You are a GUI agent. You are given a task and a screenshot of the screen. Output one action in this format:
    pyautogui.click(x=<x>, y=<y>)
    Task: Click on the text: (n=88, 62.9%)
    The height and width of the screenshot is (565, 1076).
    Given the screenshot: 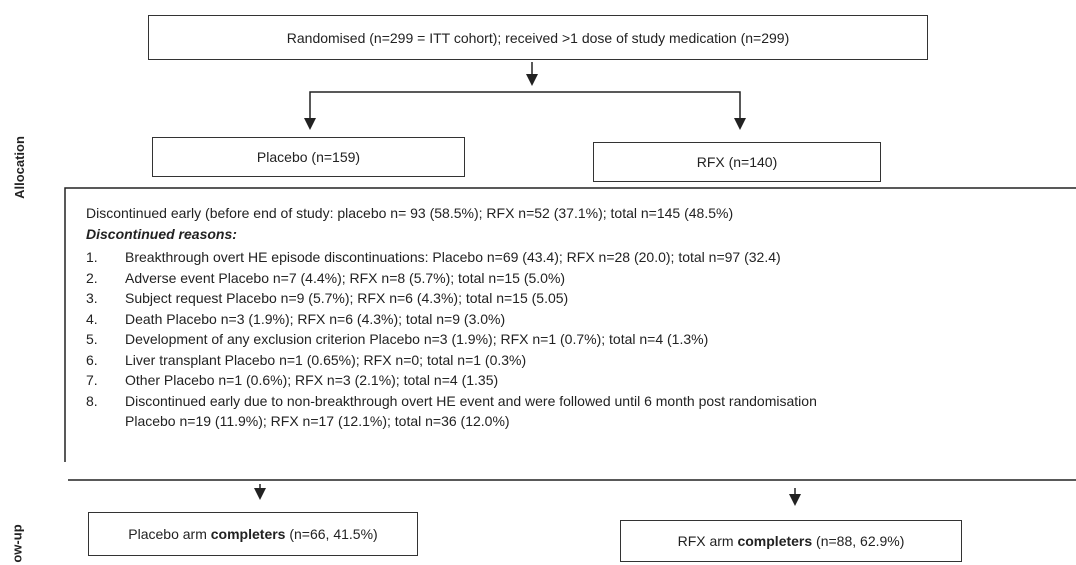 What is the action you would take?
    pyautogui.click(x=858, y=541)
    